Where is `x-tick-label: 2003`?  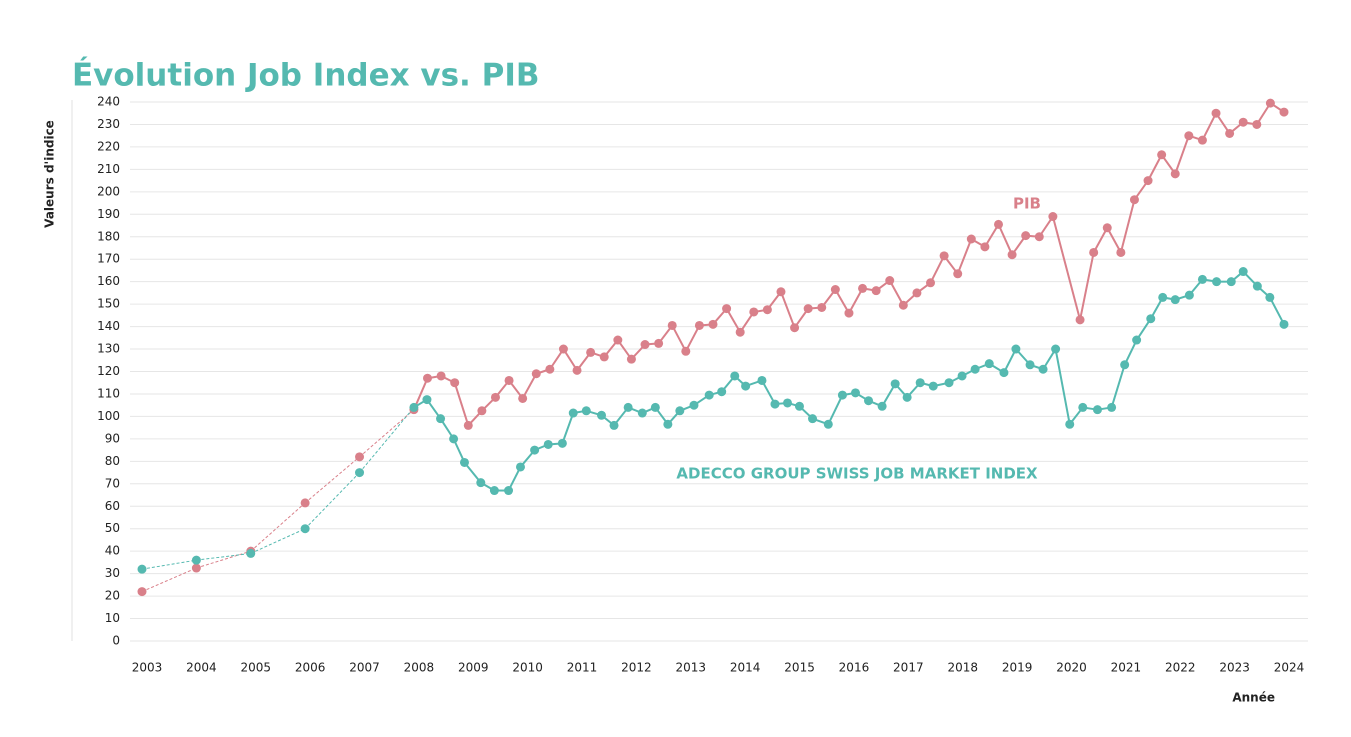
x-tick-label: 2003 is located at coordinates (147, 668).